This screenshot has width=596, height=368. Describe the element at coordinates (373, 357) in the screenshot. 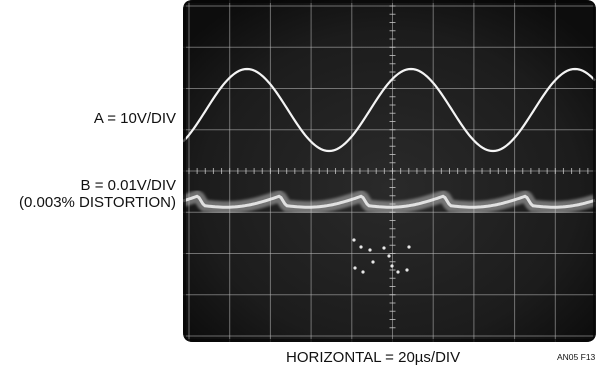

I see `horizontal-scale-label: HORIZONTAL = 20µs/DIV` at that location.